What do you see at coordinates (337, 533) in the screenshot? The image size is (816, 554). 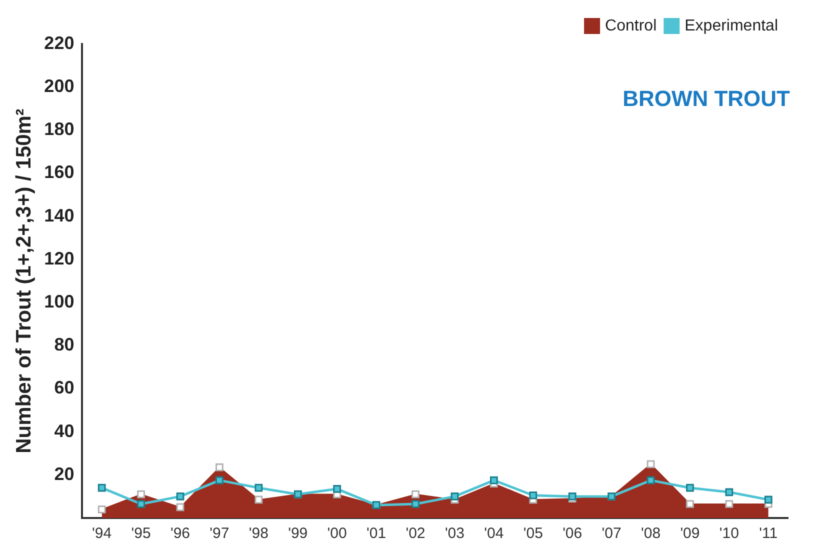 I see `x-tick-label: '00` at bounding box center [337, 533].